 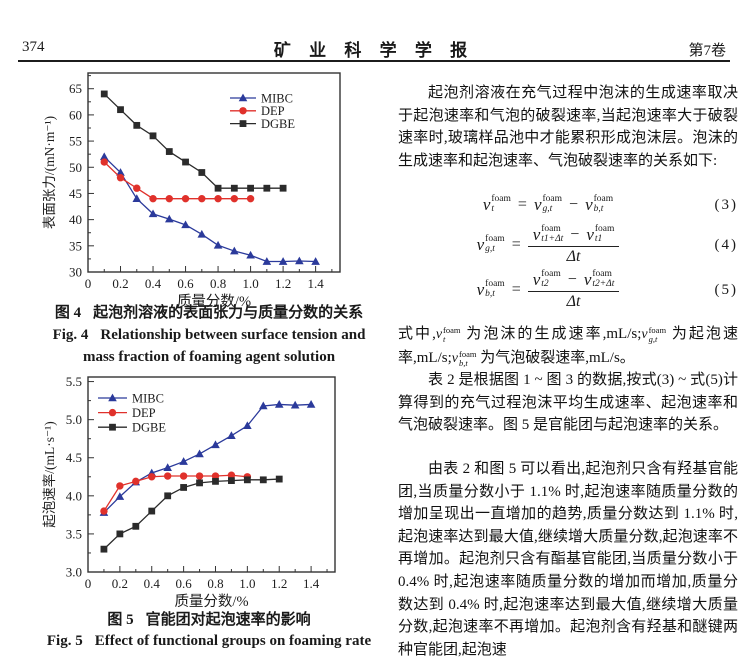 I want to click on volume-label: 第7卷, so click(x=707, y=51).